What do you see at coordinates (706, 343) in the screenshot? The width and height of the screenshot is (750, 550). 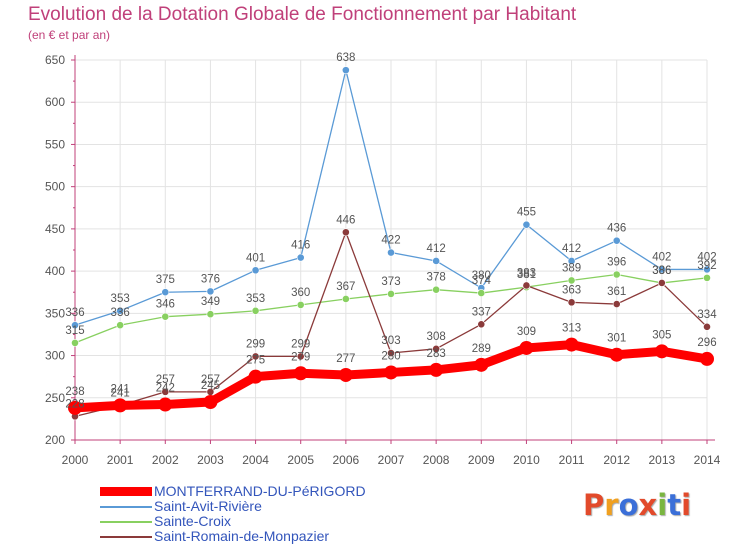 I see `data-label-0: 296` at bounding box center [706, 343].